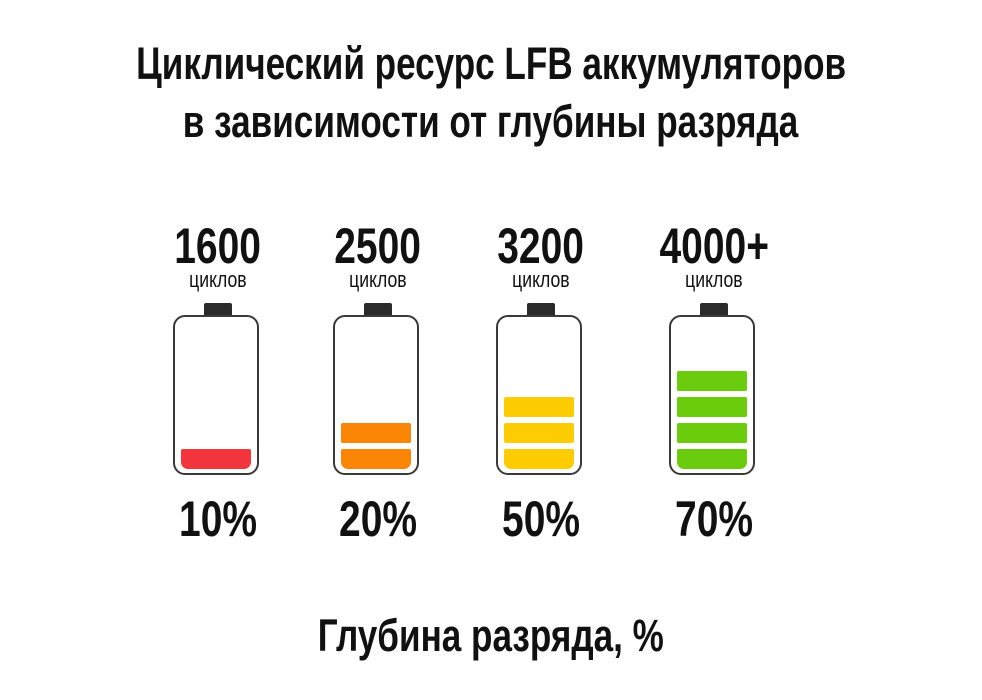  I want to click on depth-label: 20%, so click(378, 519).